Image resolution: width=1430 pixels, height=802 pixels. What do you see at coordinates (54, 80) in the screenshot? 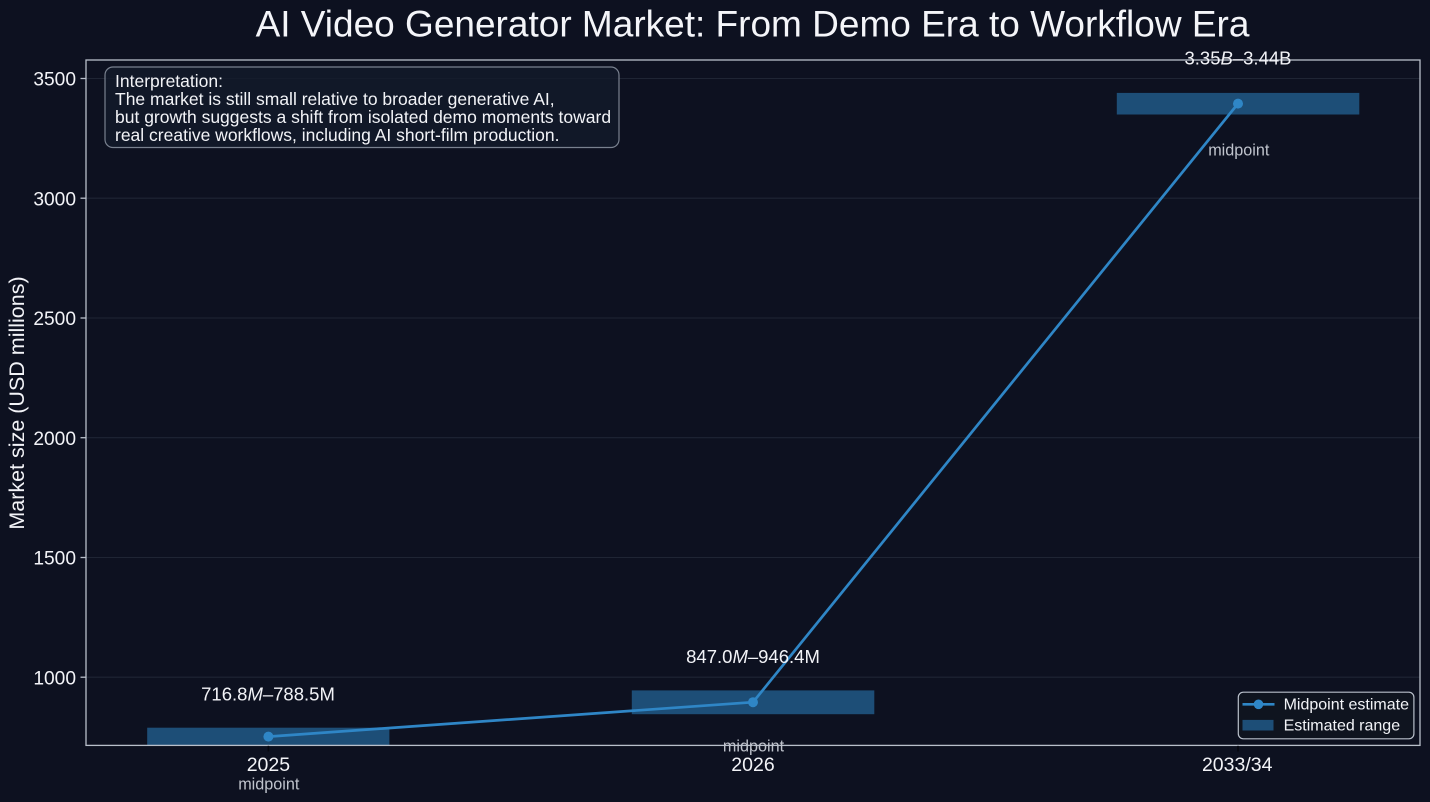
I see `svg-text: 3500` at bounding box center [54, 80].